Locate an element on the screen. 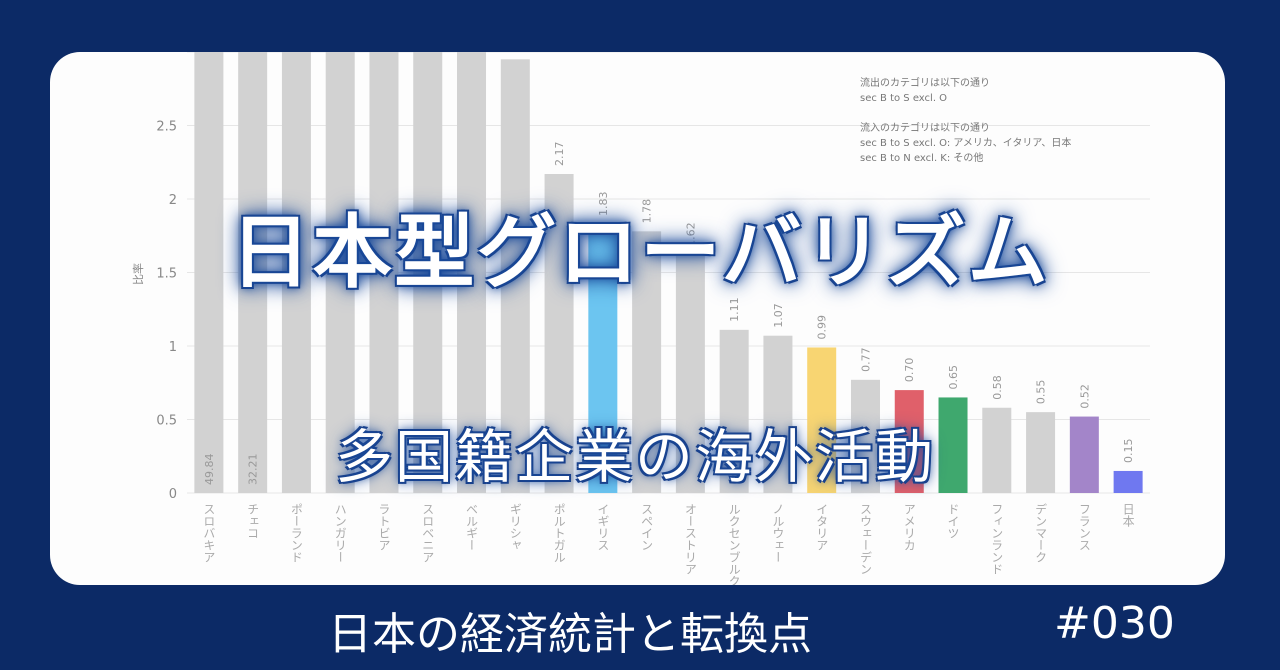 Image resolution: width=1280 pixels, height=670 pixels. y-tick-label: 0 is located at coordinates (173, 494).